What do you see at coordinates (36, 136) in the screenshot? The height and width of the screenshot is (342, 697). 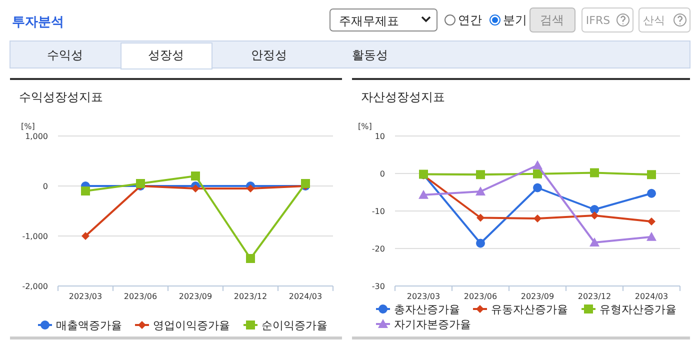 I see `y-tick-label: 1,000` at bounding box center [36, 136].